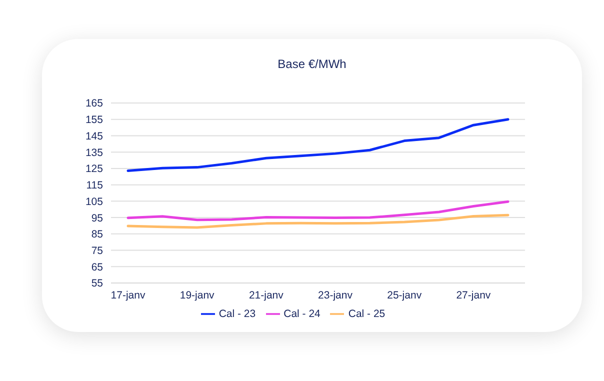 This screenshot has width=604, height=381. I want to click on y-tick-label: 65, so click(97, 267).